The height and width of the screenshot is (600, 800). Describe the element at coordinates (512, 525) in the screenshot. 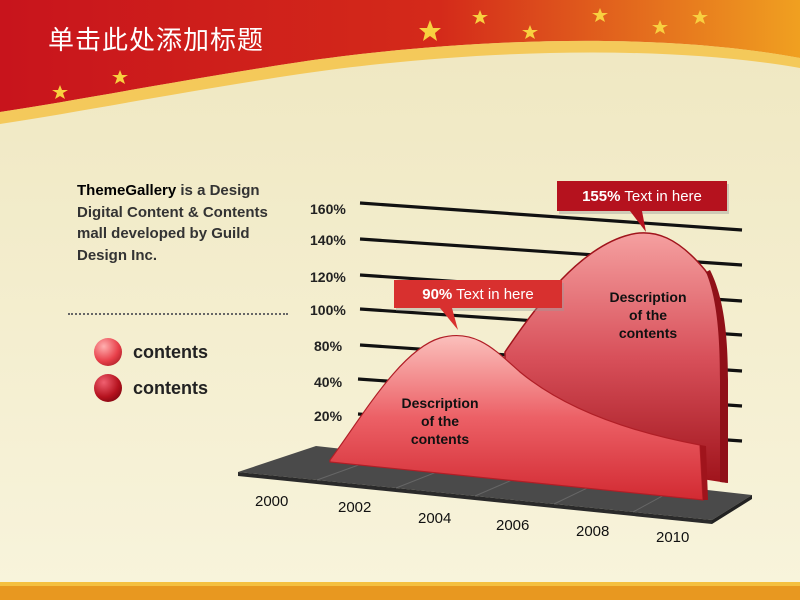

I see `x-tick-label: 2006` at that location.